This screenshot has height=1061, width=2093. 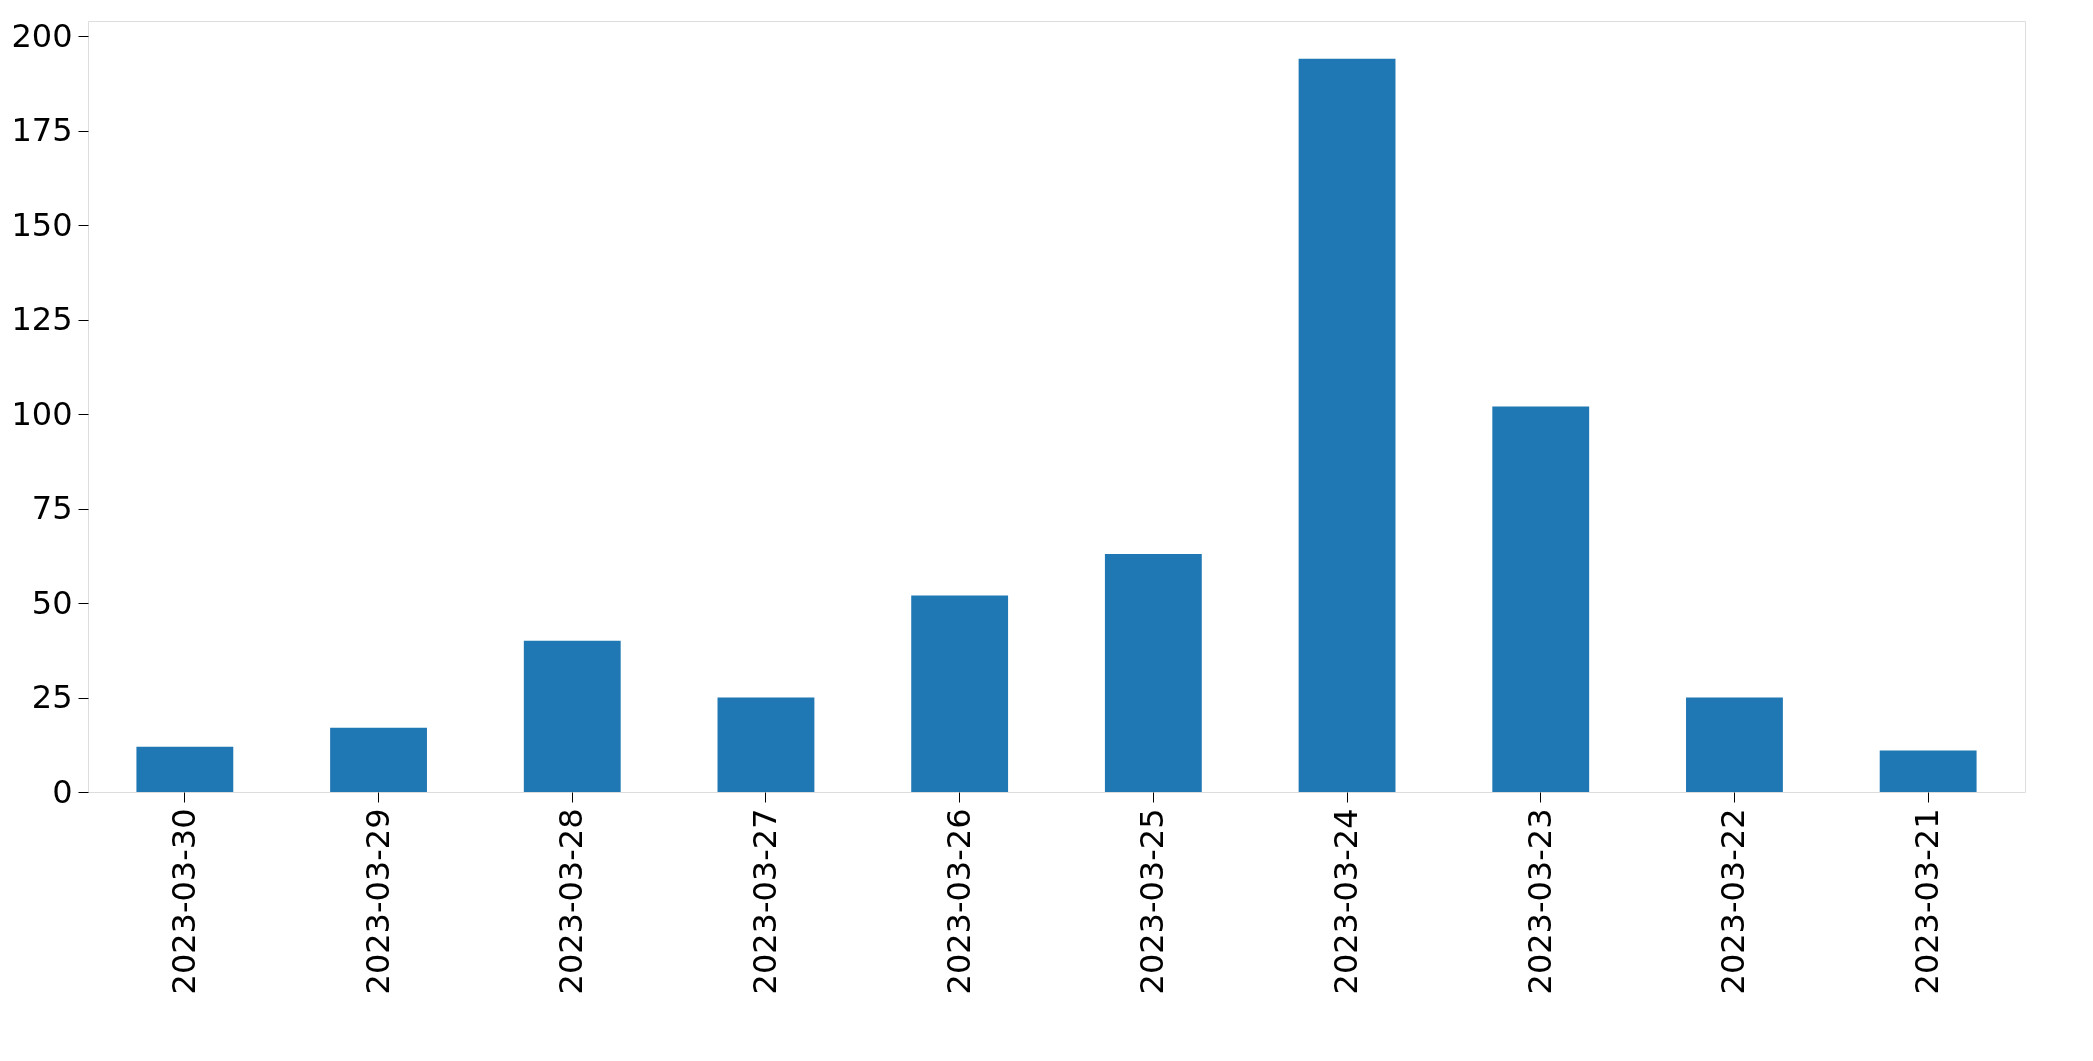 I want to click on x-tick-label: 2023-03-27, so click(x=764, y=901).